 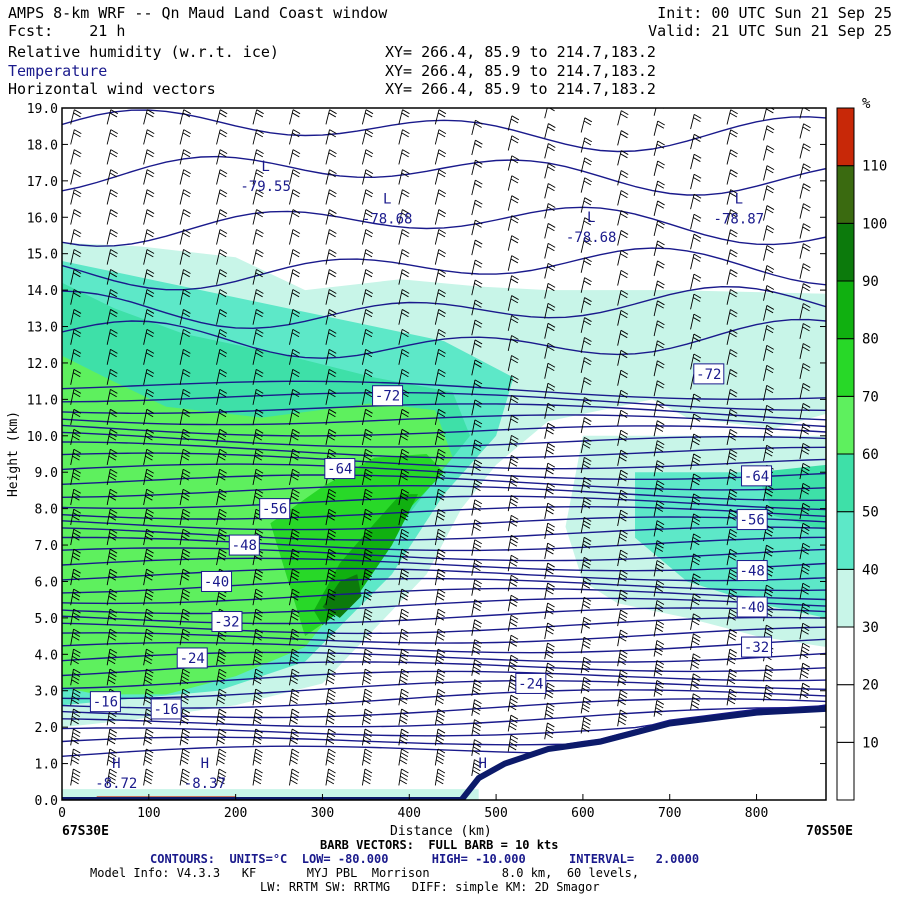 I want to click on colorbar-box, so click(x=845, y=713).